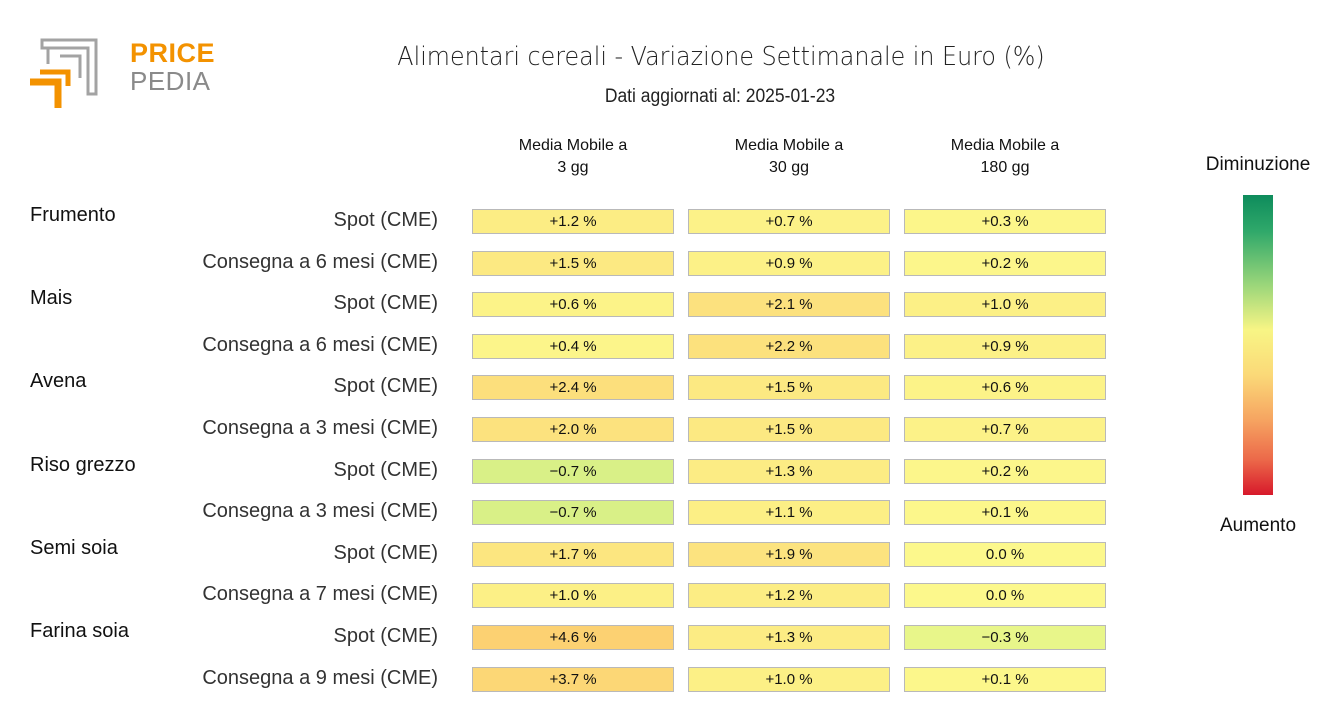 This screenshot has width=1320, height=720. Describe the element at coordinates (789, 305) in the screenshot. I see `heatmap-cell: +2.1 %` at that location.